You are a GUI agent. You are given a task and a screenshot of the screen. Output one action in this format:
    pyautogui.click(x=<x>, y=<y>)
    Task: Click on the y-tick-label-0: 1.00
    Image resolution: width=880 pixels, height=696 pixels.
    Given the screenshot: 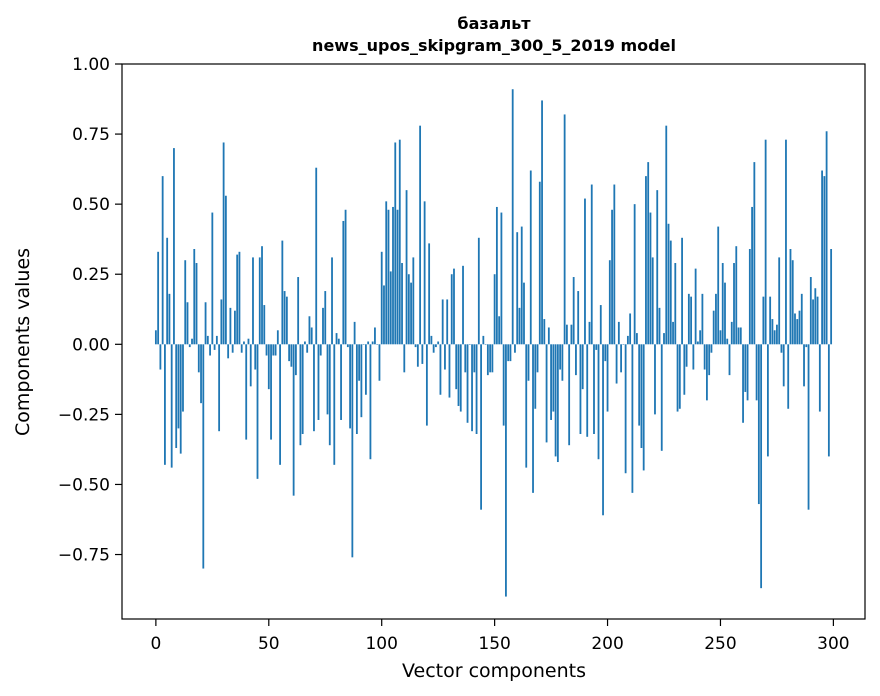 What is the action you would take?
    pyautogui.click(x=91, y=65)
    